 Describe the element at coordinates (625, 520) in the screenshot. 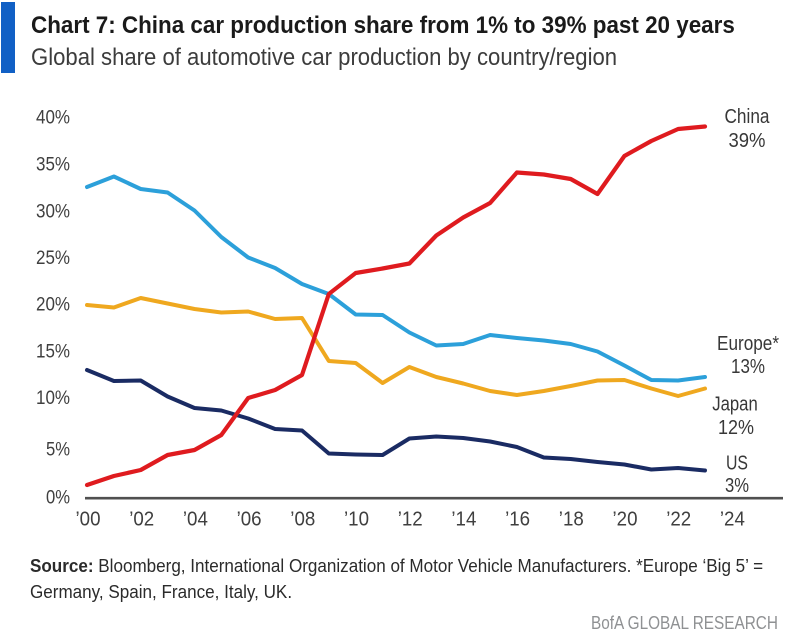

I see `svg-text: ’20` at that location.